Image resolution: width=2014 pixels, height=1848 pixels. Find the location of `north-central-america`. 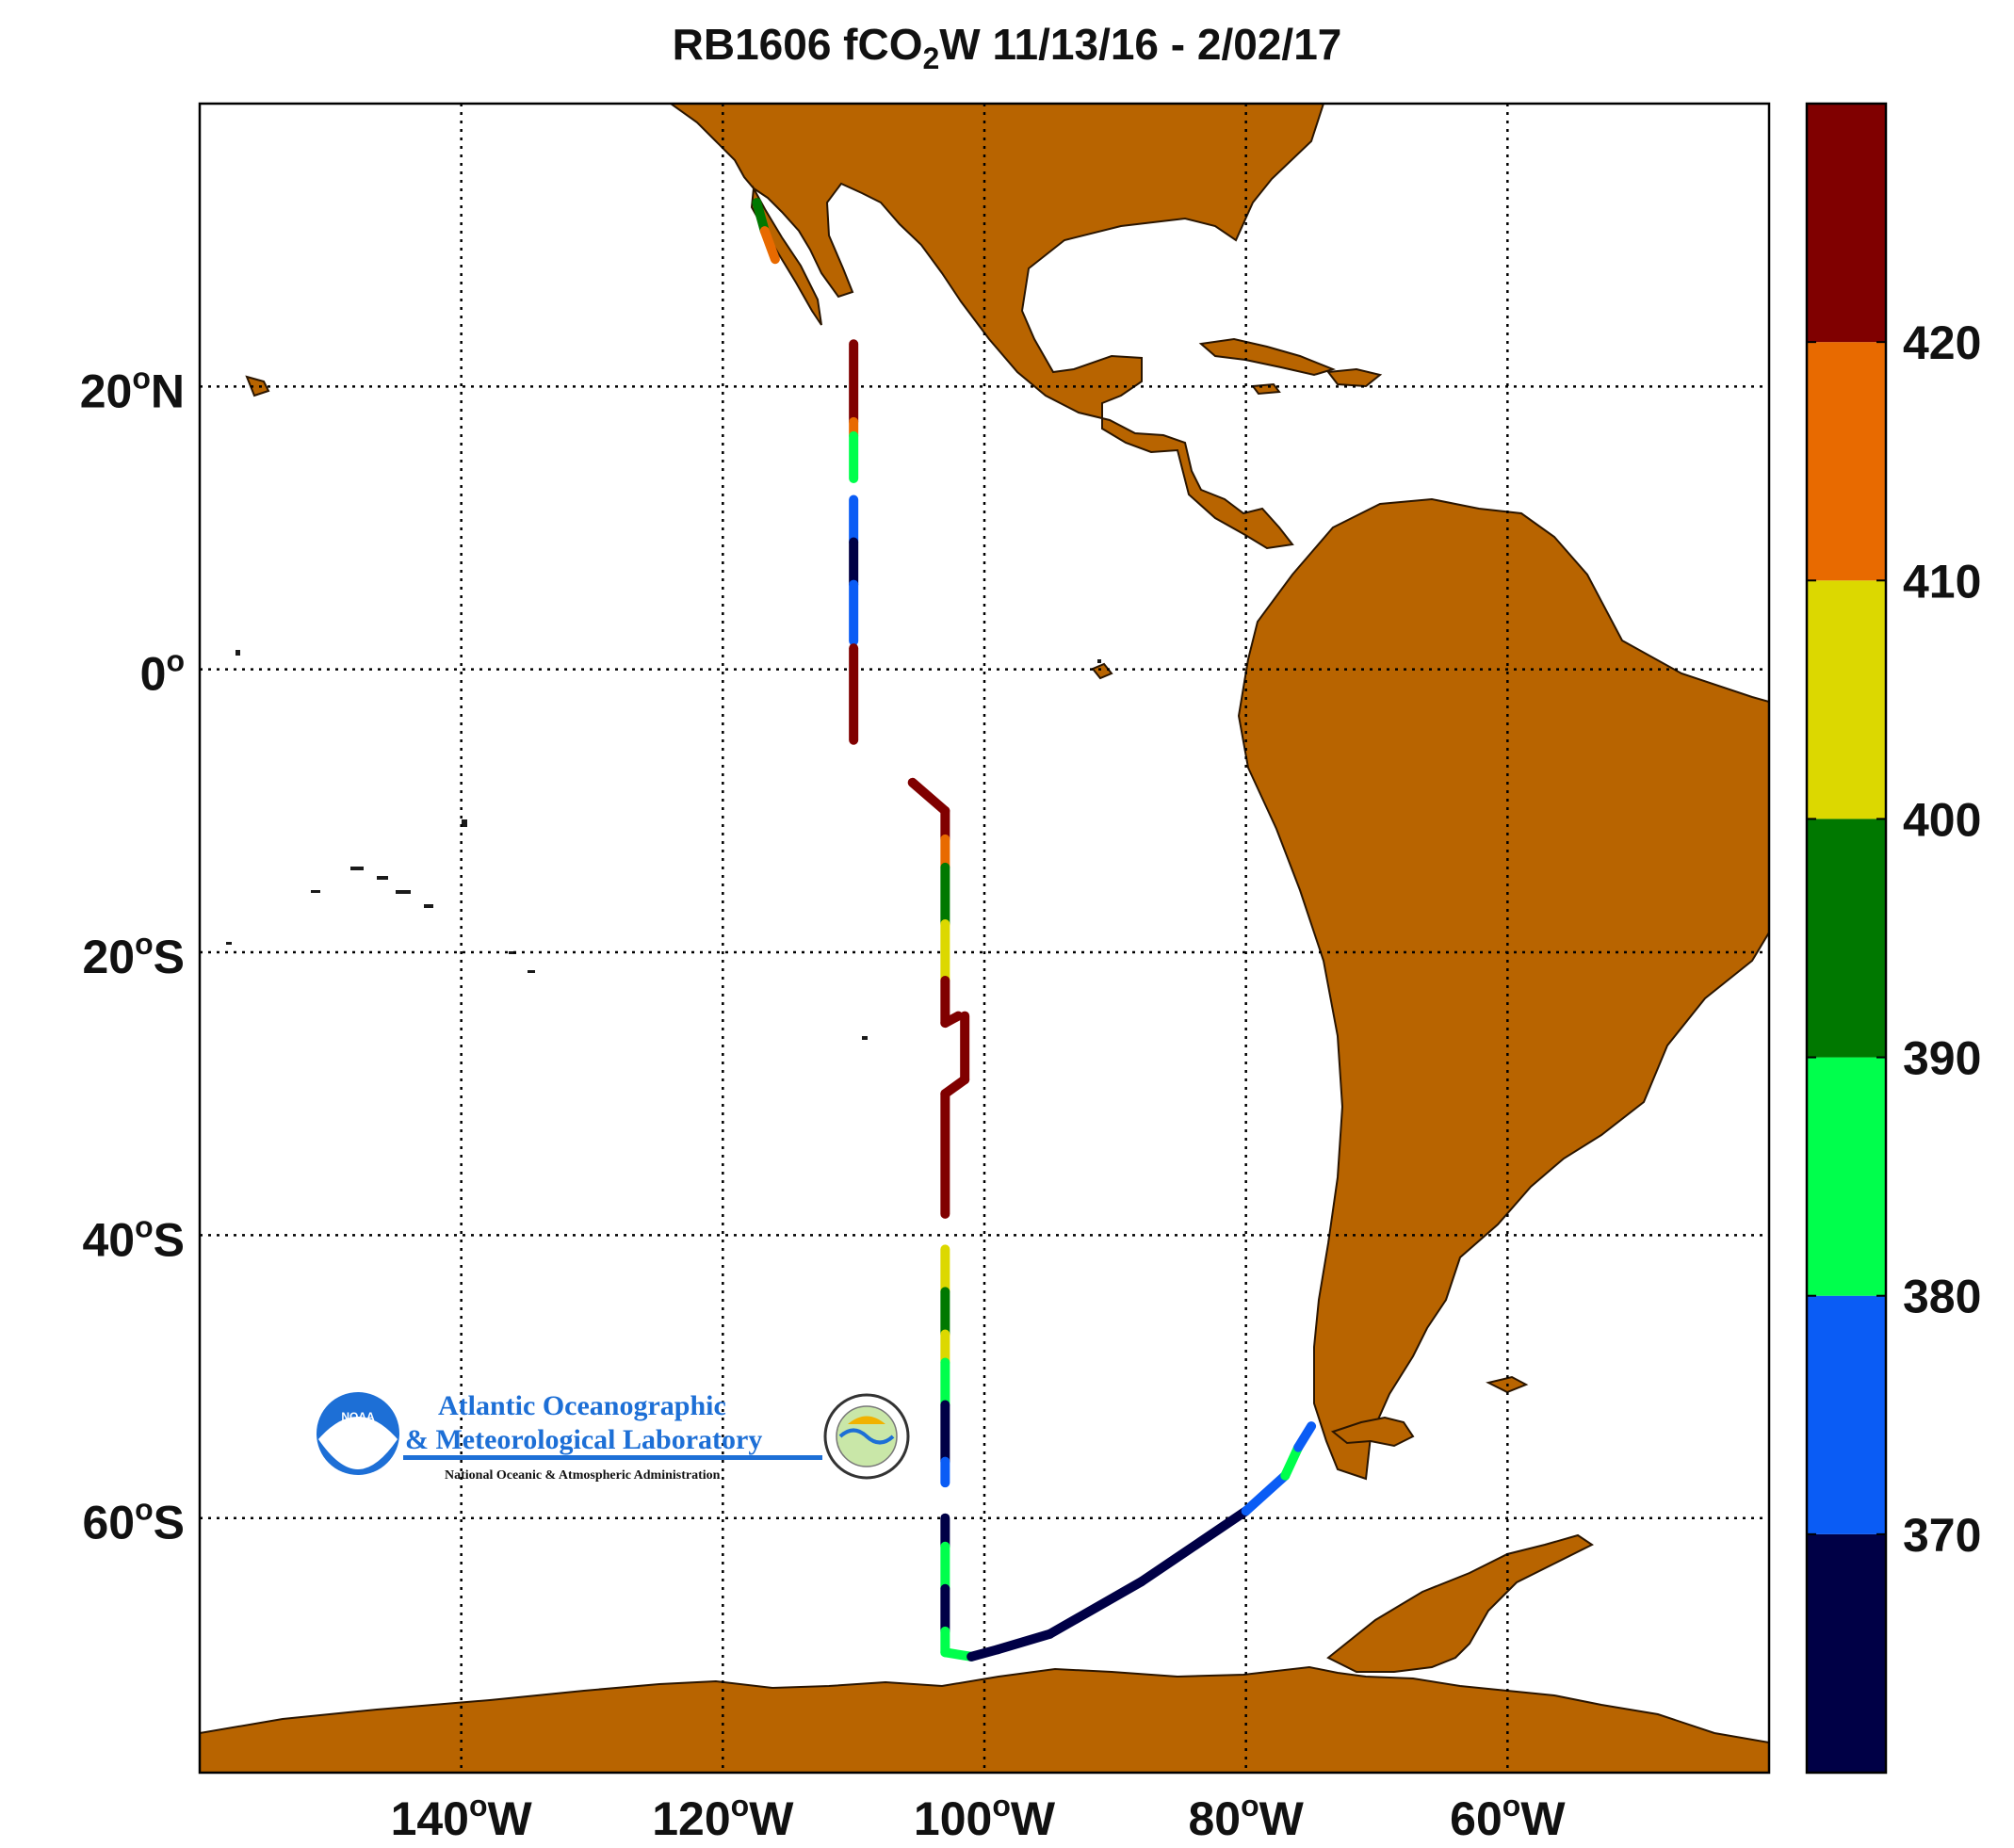

north-central-america is located at coordinates (997, 327).